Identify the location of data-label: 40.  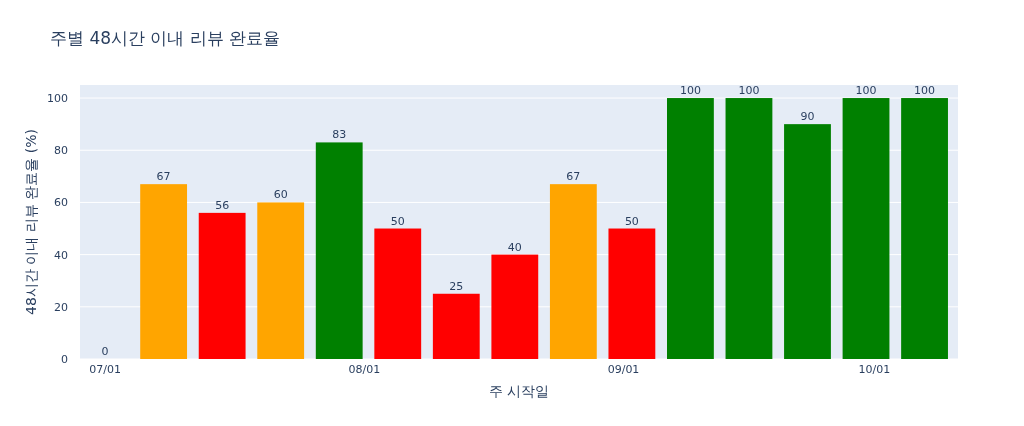
(514, 247).